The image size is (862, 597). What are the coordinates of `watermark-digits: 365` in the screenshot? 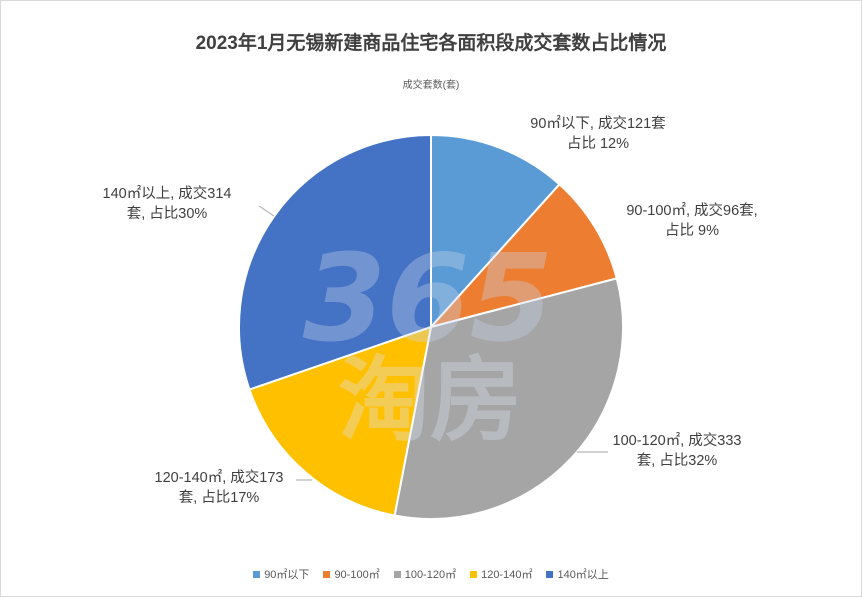 It's located at (428, 299).